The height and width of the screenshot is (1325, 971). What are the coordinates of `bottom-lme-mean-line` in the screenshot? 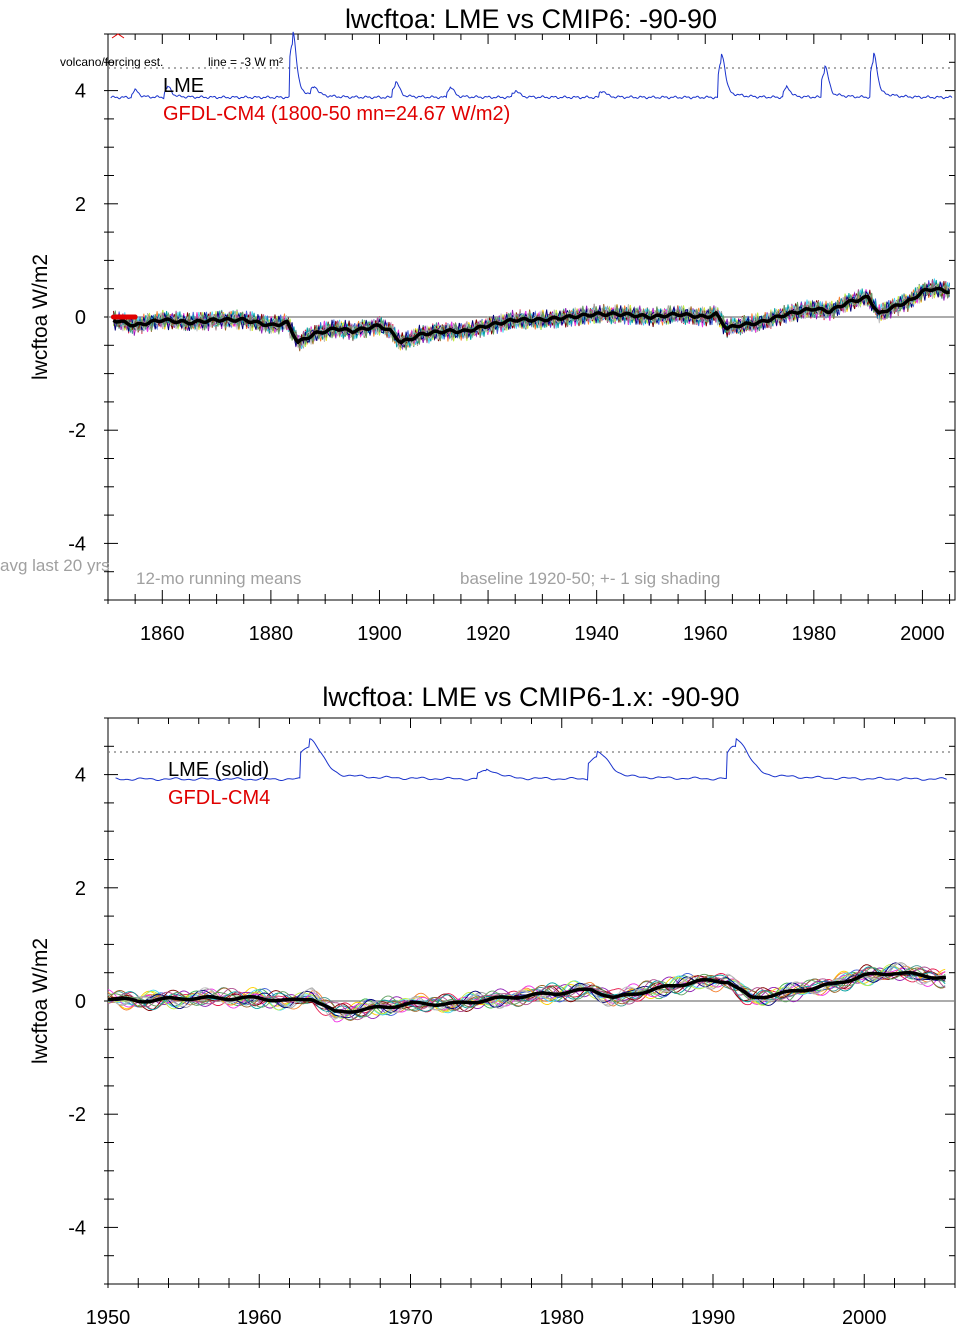 It's located at (527, 992).